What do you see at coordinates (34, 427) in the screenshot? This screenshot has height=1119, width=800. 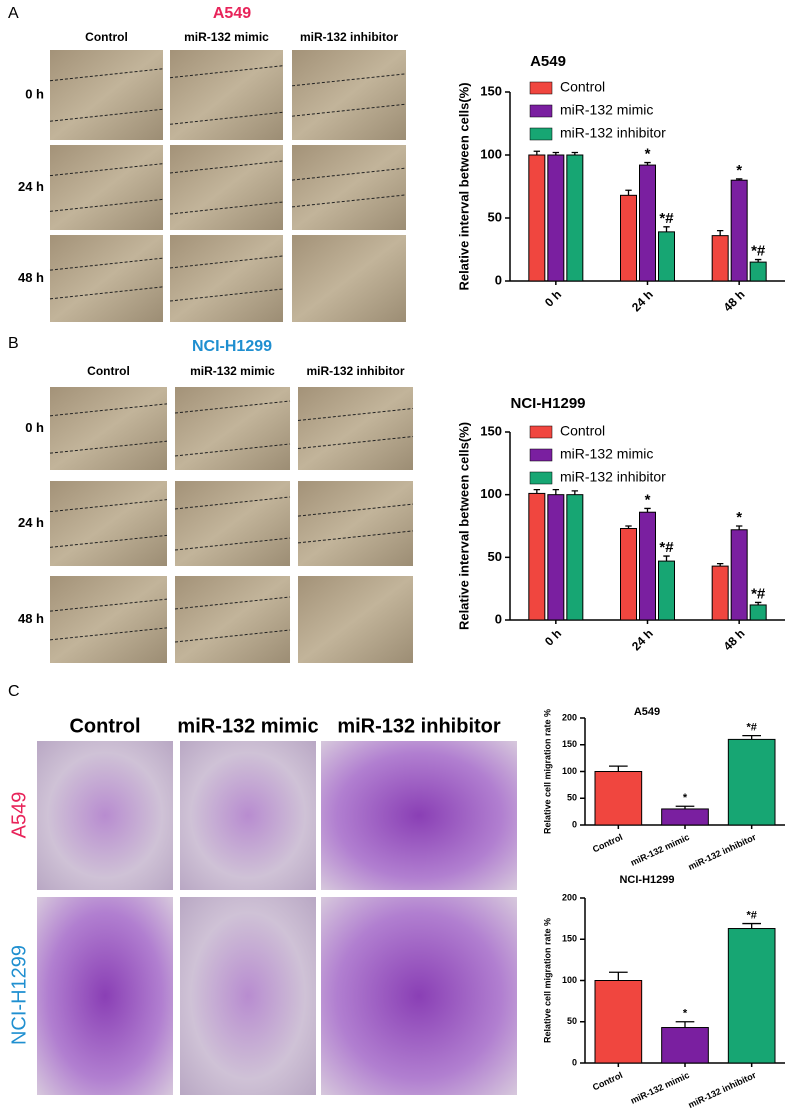 I see `row-label: 0 h` at bounding box center [34, 427].